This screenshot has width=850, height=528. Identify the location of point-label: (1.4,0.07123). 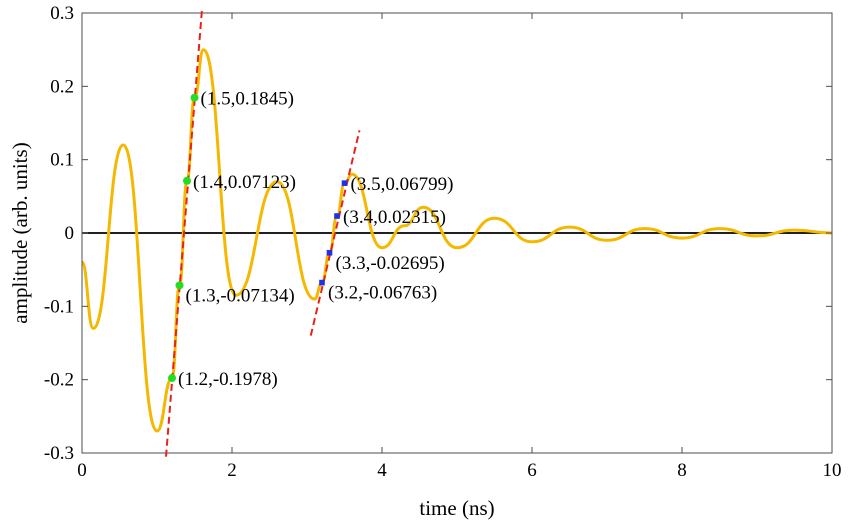
(244, 182).